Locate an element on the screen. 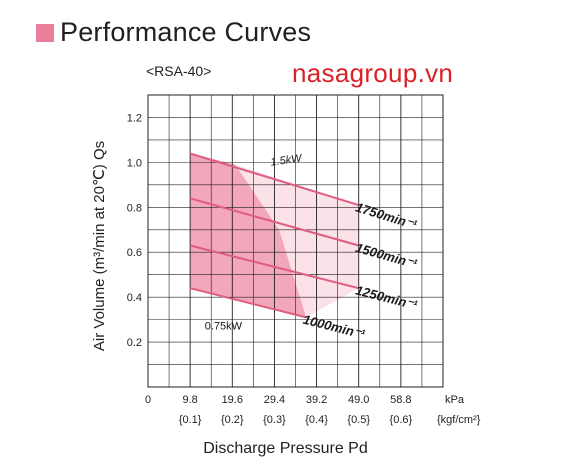 The height and width of the screenshot is (466, 572). series-label-2: 1500min⁻¹ is located at coordinates (387, 256).